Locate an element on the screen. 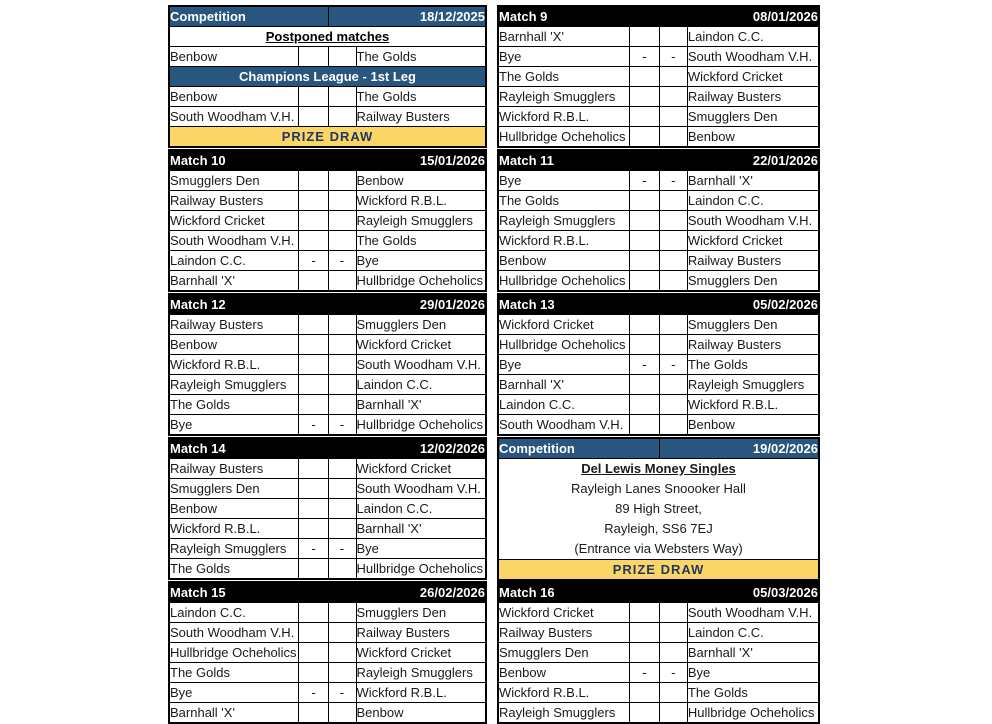 This screenshot has width=992, height=724. home-team-cell: Wickford Cricket is located at coordinates (234, 220).